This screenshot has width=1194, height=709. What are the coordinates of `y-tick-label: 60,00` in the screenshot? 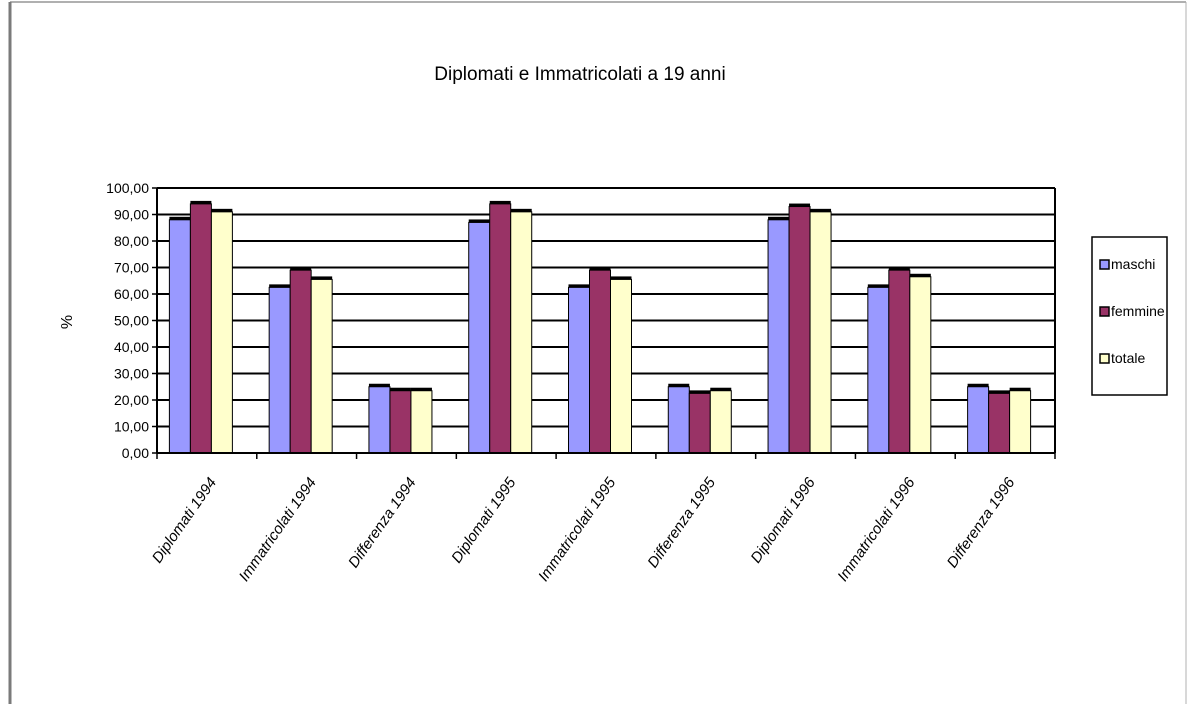 It's located at (131, 294).